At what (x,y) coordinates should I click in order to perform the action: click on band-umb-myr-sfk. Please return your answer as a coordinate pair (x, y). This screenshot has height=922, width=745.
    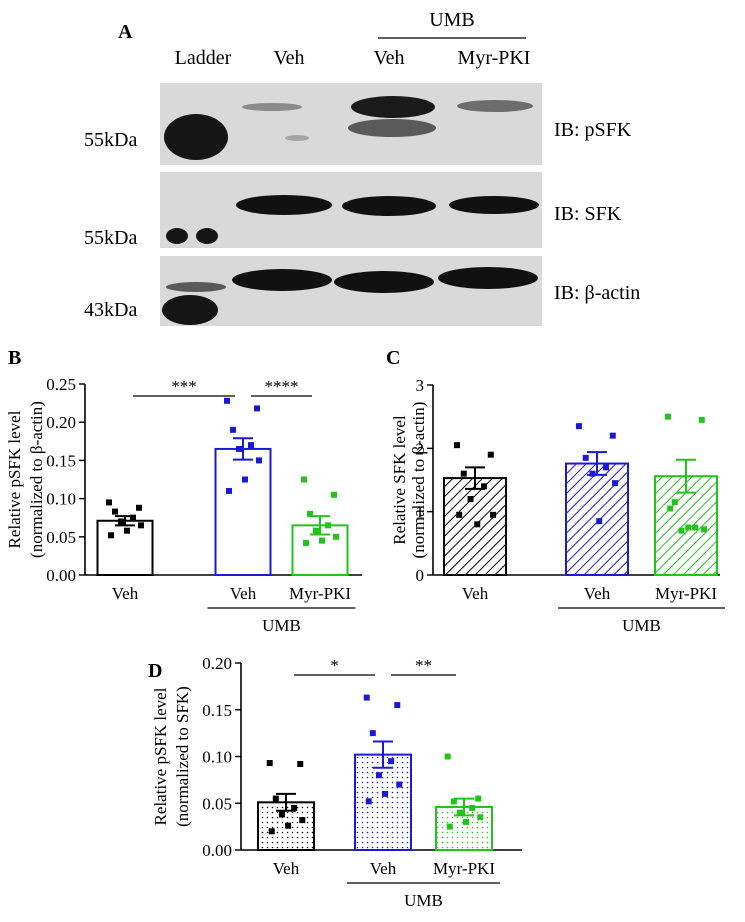
    Looking at the image, I should click on (494, 205).